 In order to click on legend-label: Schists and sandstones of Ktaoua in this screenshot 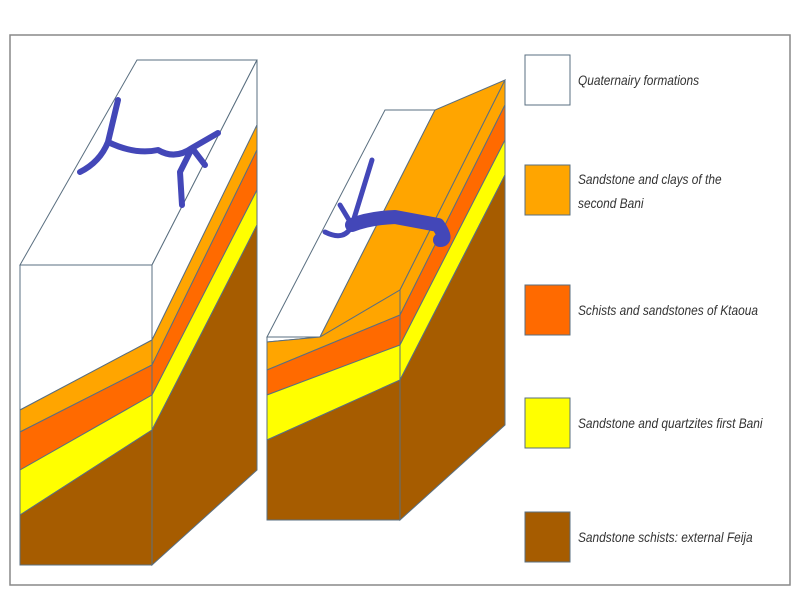, I will do `click(668, 310)`.